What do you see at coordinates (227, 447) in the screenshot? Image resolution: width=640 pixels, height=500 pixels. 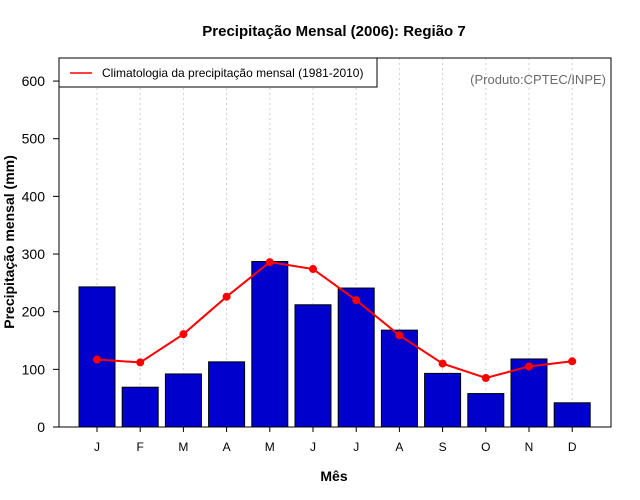 I see `x-tick-label-4: A` at bounding box center [227, 447].